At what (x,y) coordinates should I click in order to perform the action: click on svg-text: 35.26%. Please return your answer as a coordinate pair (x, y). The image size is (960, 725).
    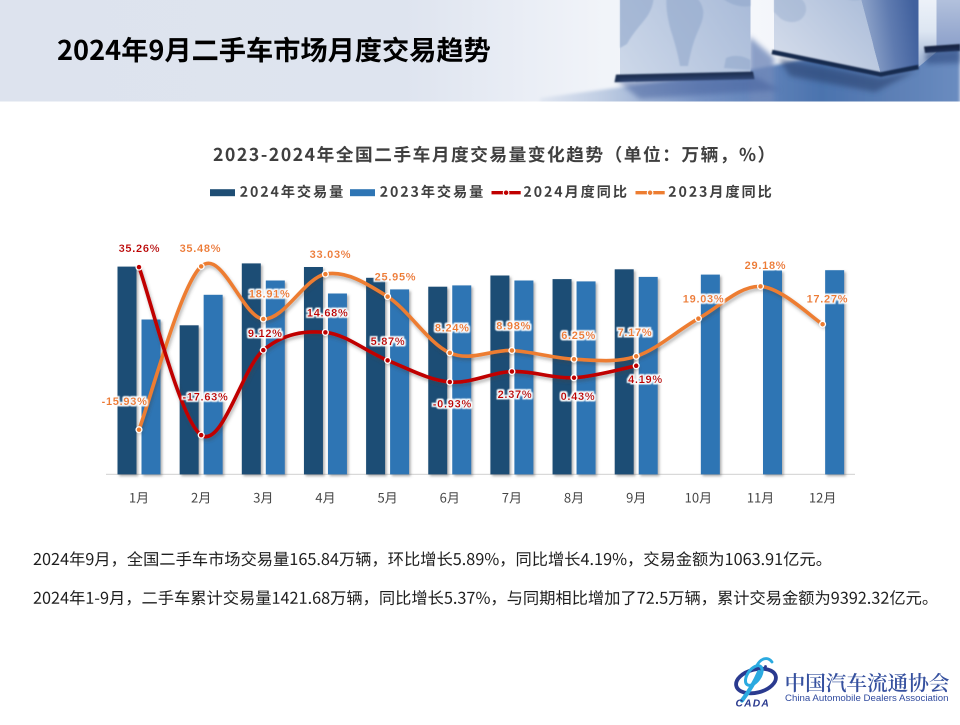
    Looking at the image, I should click on (140, 249).